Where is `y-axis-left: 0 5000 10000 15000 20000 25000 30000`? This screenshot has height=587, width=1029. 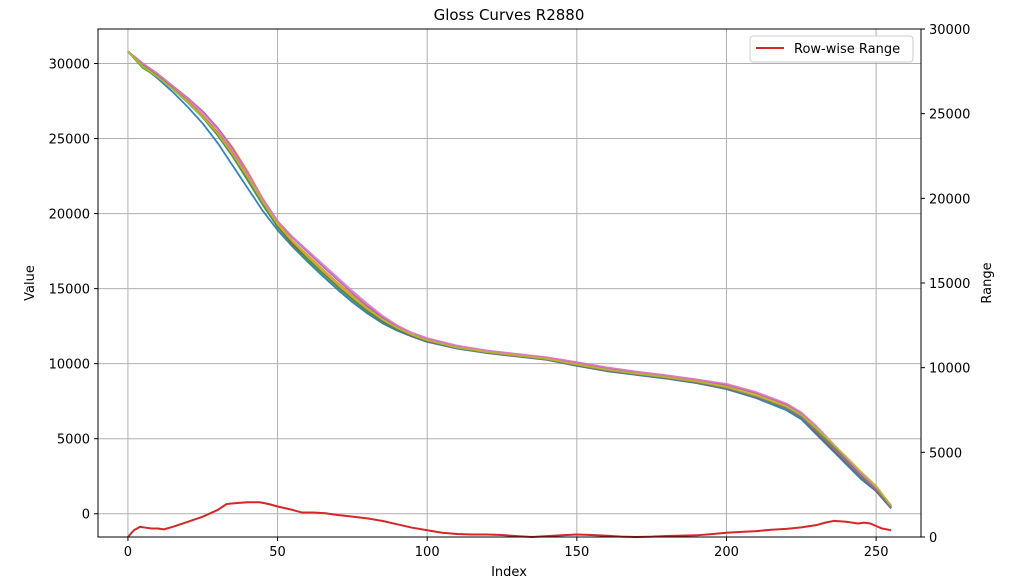
y-axis-left: 0 5000 10000 15000 20000 25000 30000 is located at coordinates (73, 290).